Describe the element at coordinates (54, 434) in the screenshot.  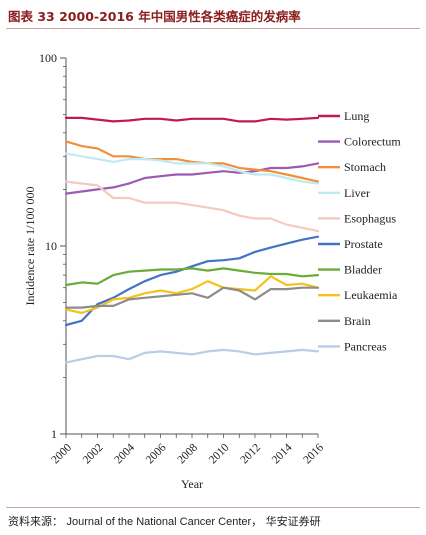
I see `y-tick-label: 1` at that location.